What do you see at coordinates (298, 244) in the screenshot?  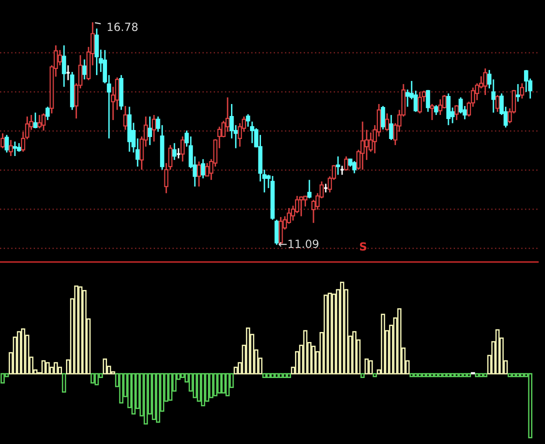 I see `annotation: ←11.09` at bounding box center [298, 244].